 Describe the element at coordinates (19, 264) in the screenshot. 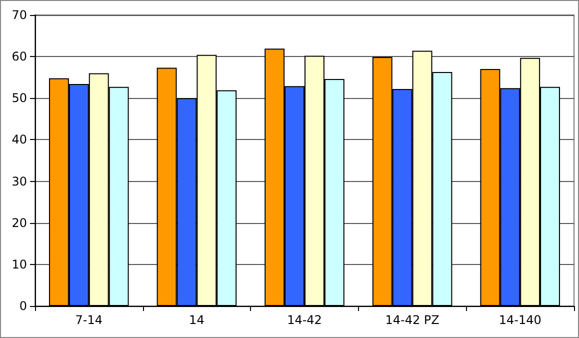

I see `y-tick-label: 10` at that location.